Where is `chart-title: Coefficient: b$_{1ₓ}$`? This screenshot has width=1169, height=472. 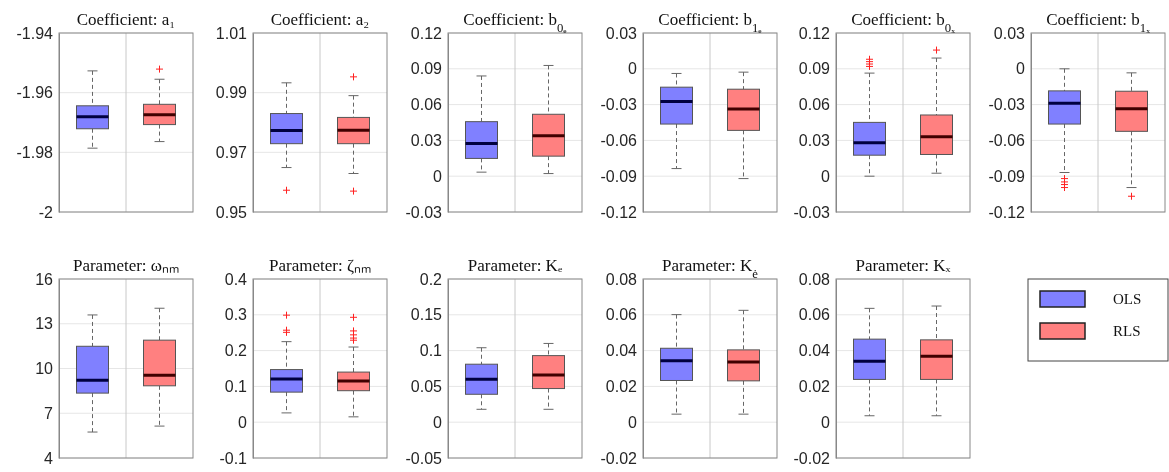
chart-title: Coefficient: b$_{1ₓ}$ is located at coordinates (1098, 22).